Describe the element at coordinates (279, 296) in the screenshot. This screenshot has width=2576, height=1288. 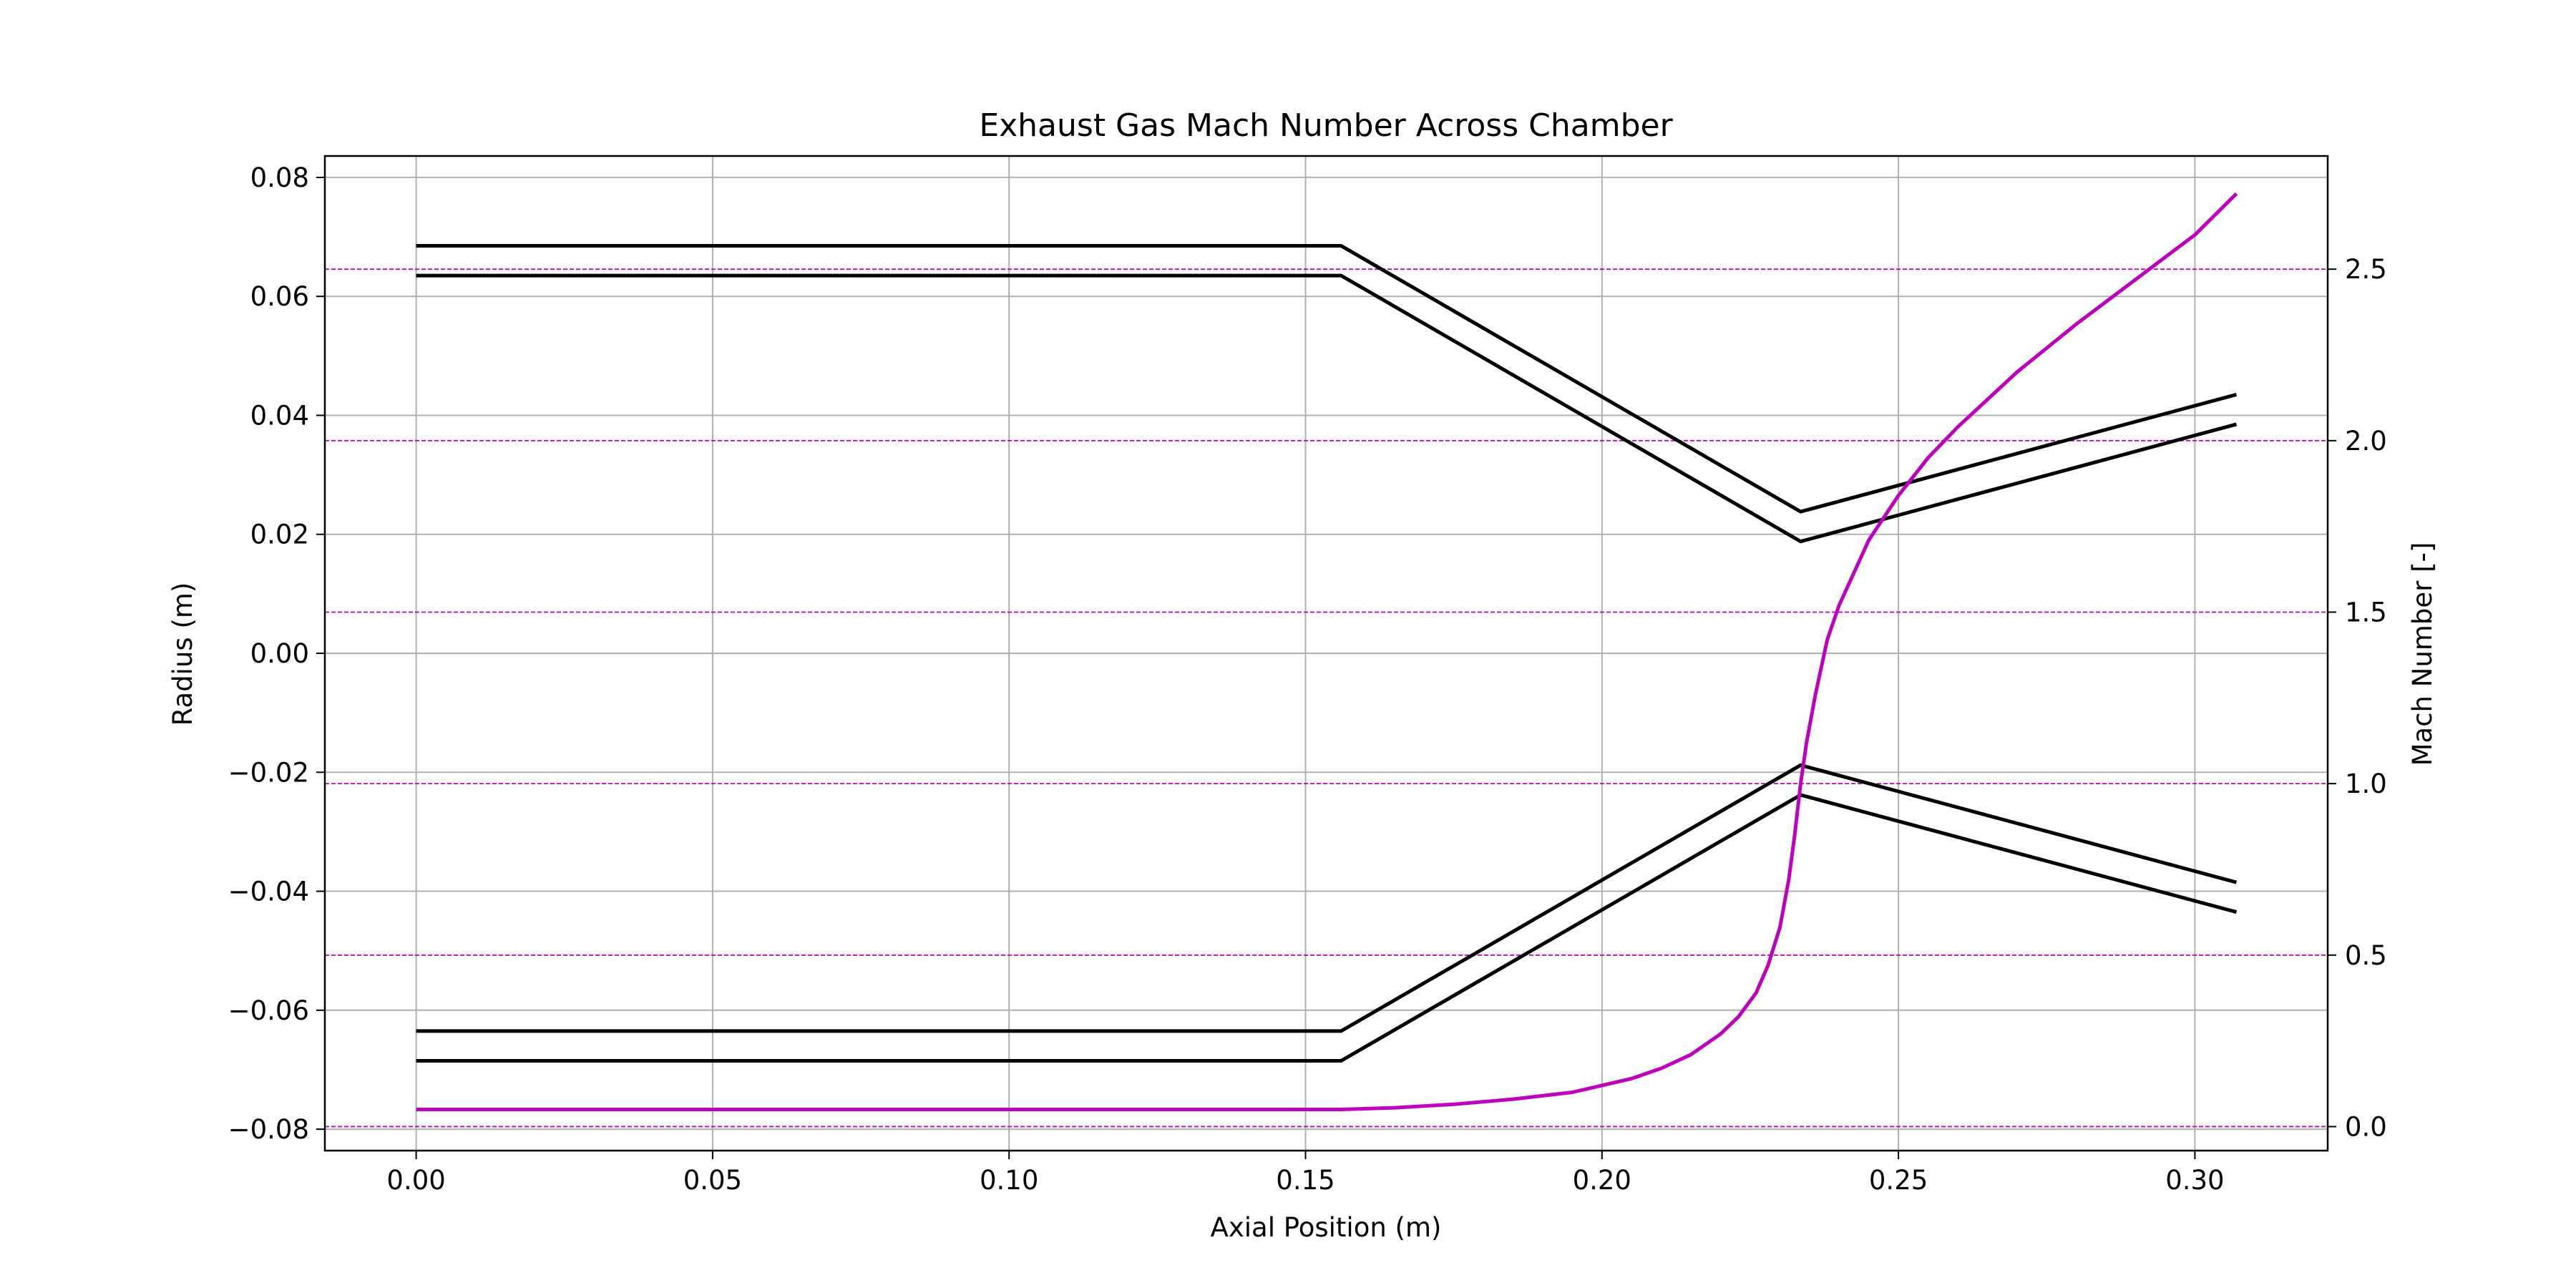
I see `y-tick-label: 0.06` at that location.